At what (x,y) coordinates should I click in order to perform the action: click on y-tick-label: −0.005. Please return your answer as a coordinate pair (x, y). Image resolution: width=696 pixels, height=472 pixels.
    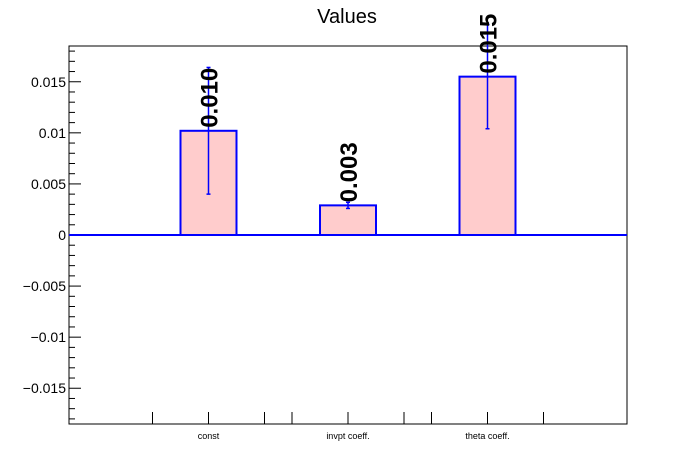
    Looking at the image, I should click on (44, 286).